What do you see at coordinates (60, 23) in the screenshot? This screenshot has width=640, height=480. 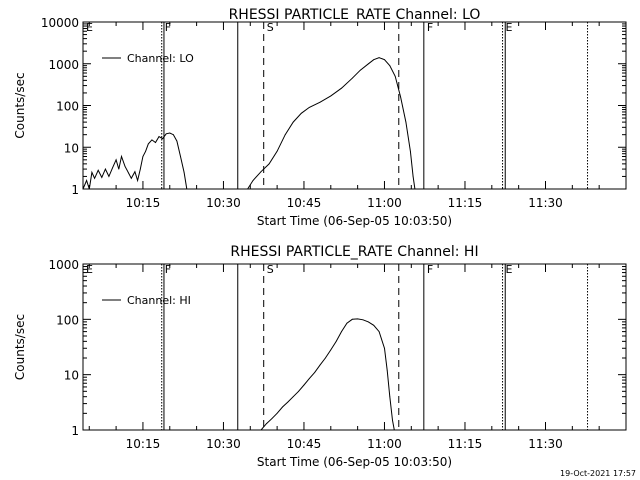 I see `y-tick-label: 10000` at bounding box center [60, 23].